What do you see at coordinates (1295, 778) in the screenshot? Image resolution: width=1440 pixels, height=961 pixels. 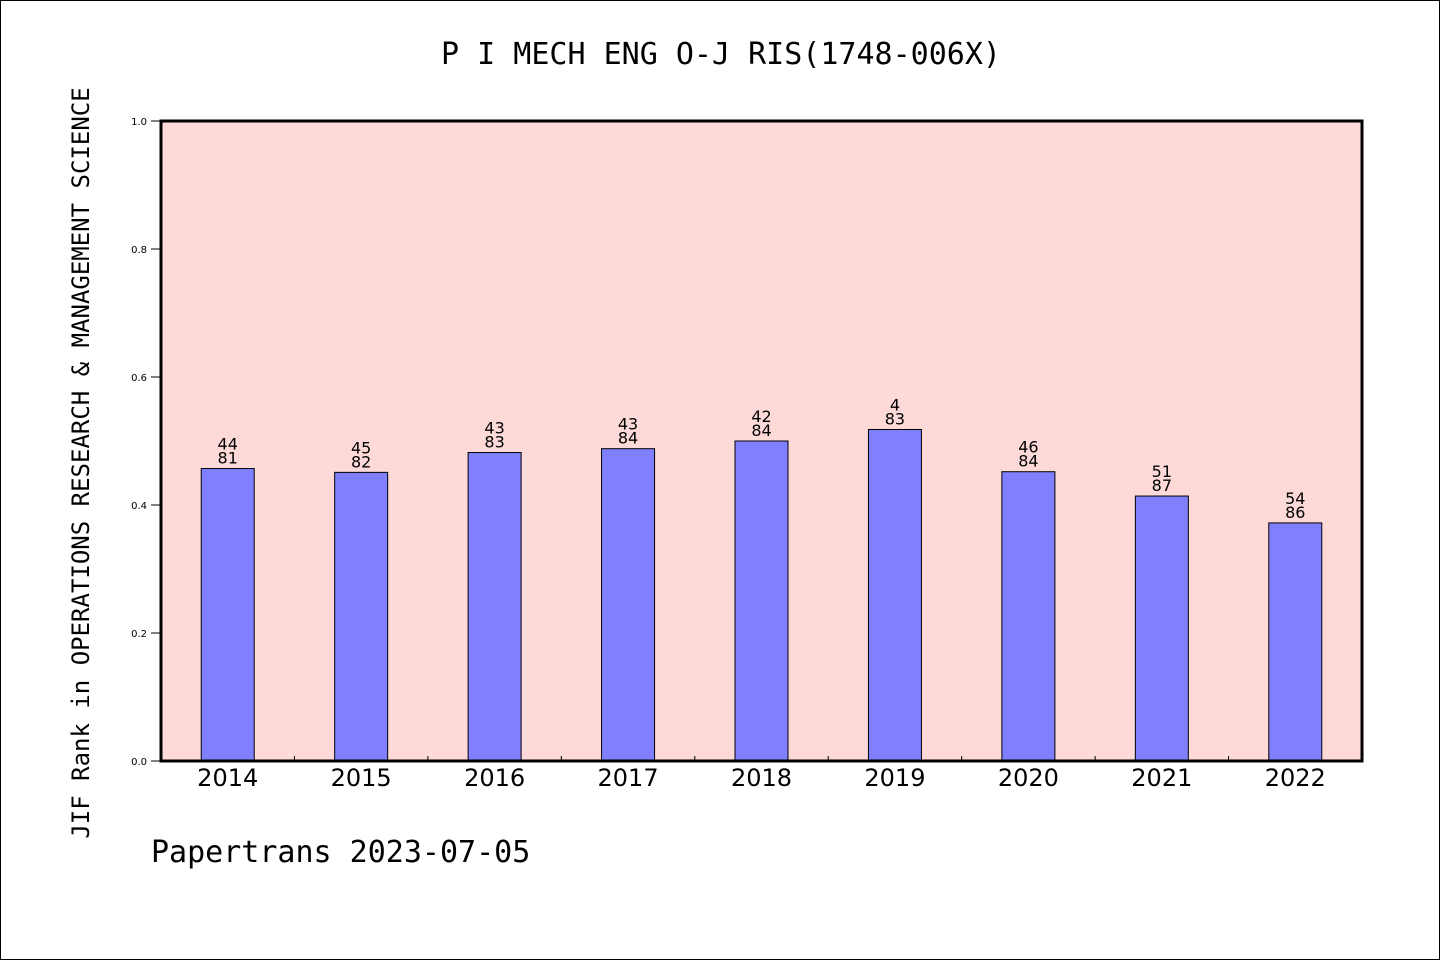 I see `x-tick-label-2022: 2022` at bounding box center [1295, 778].